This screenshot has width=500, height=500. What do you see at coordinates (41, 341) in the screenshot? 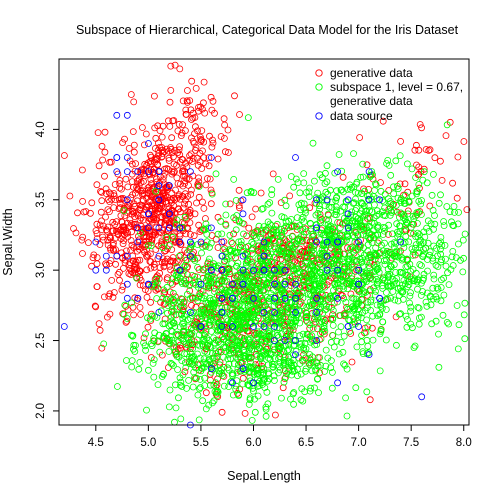
I see `y-tick-label: 2.5` at bounding box center [41, 341].